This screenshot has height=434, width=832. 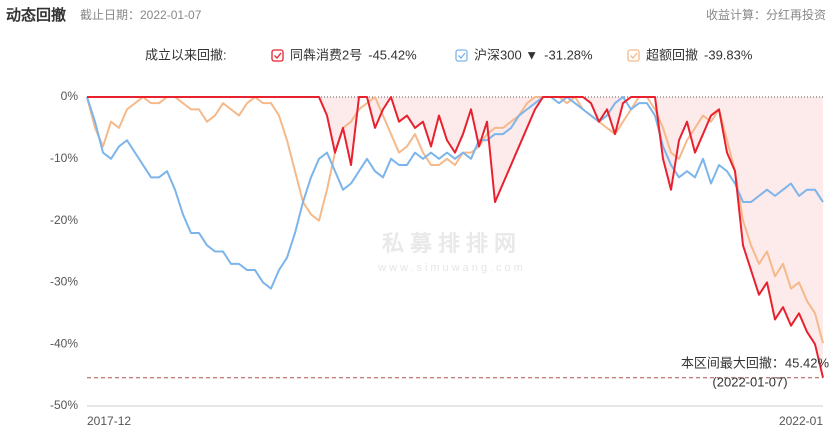 I want to click on y-tick-label: -30%, so click(x=64, y=282).